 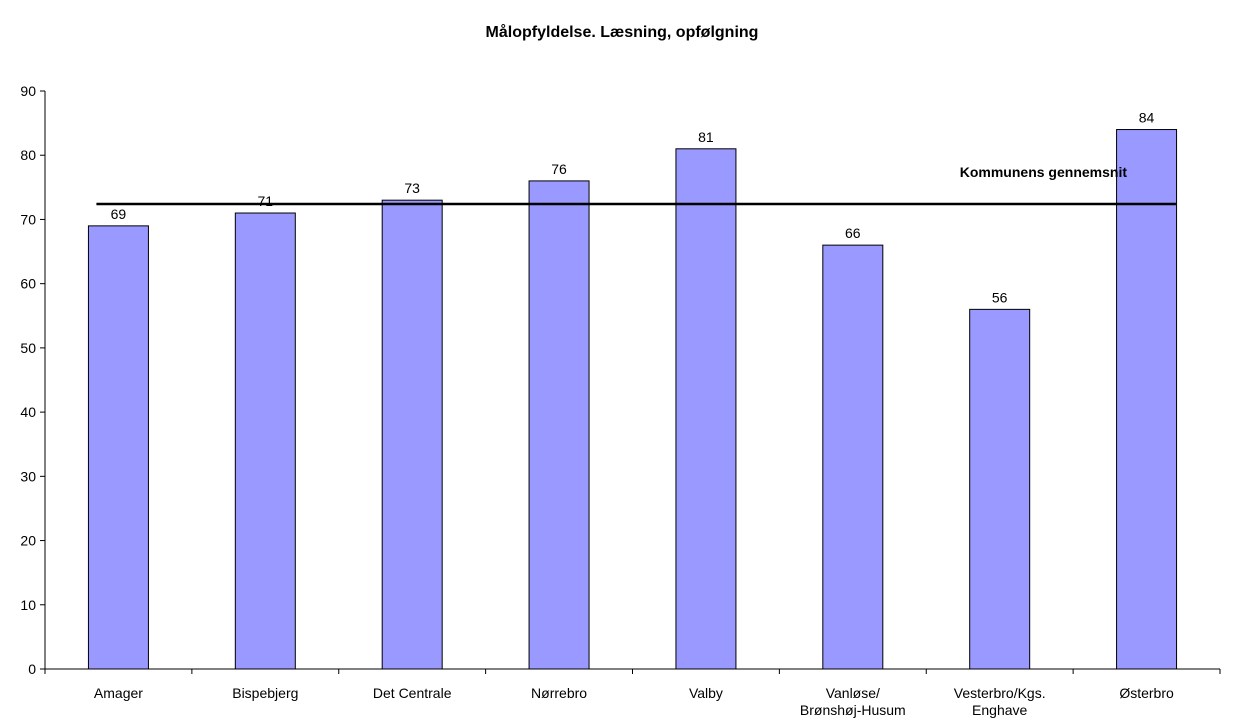 I want to click on data-label: 71, so click(x=266, y=201).